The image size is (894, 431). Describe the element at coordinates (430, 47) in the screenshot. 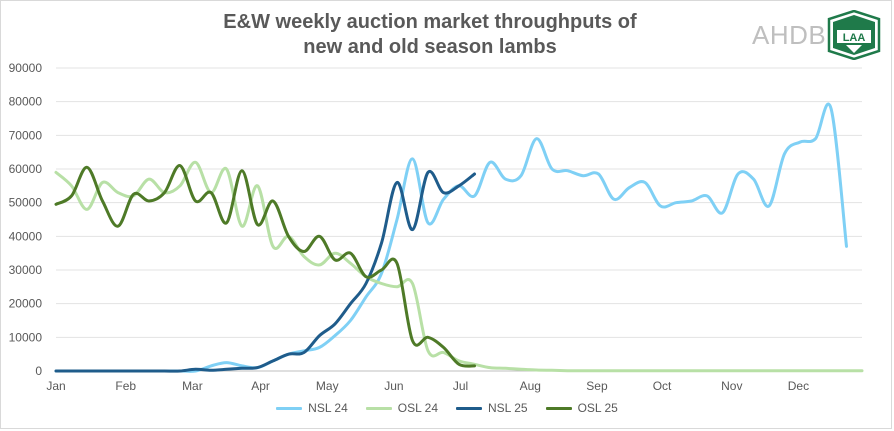

I see `chart-title-line-2: new and old season lambs` at that location.